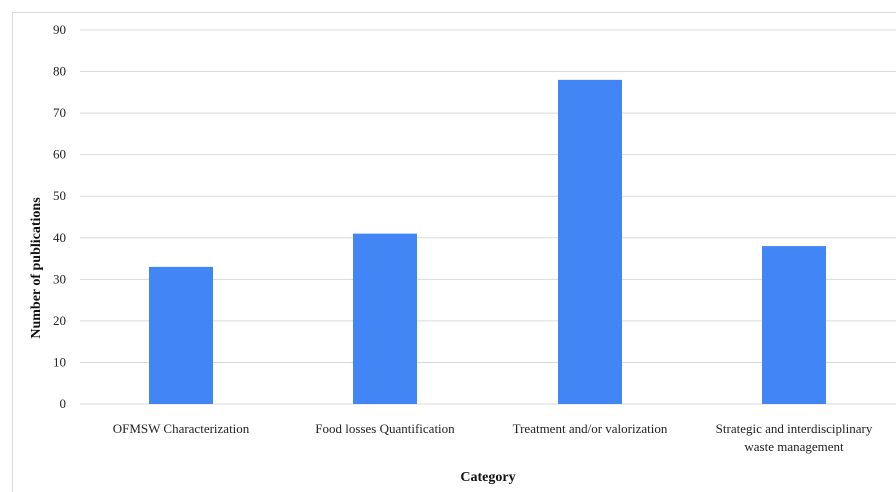 The image size is (896, 492). What do you see at coordinates (59, 29) in the screenshot?
I see `y-tick-label: 90` at bounding box center [59, 29].